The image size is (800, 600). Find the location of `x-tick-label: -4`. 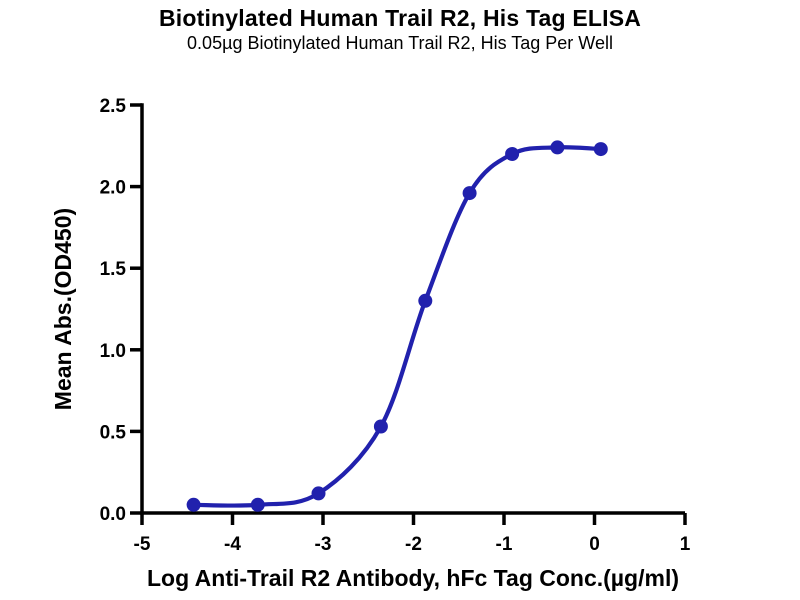

x-tick-label: -4 is located at coordinates (232, 544).